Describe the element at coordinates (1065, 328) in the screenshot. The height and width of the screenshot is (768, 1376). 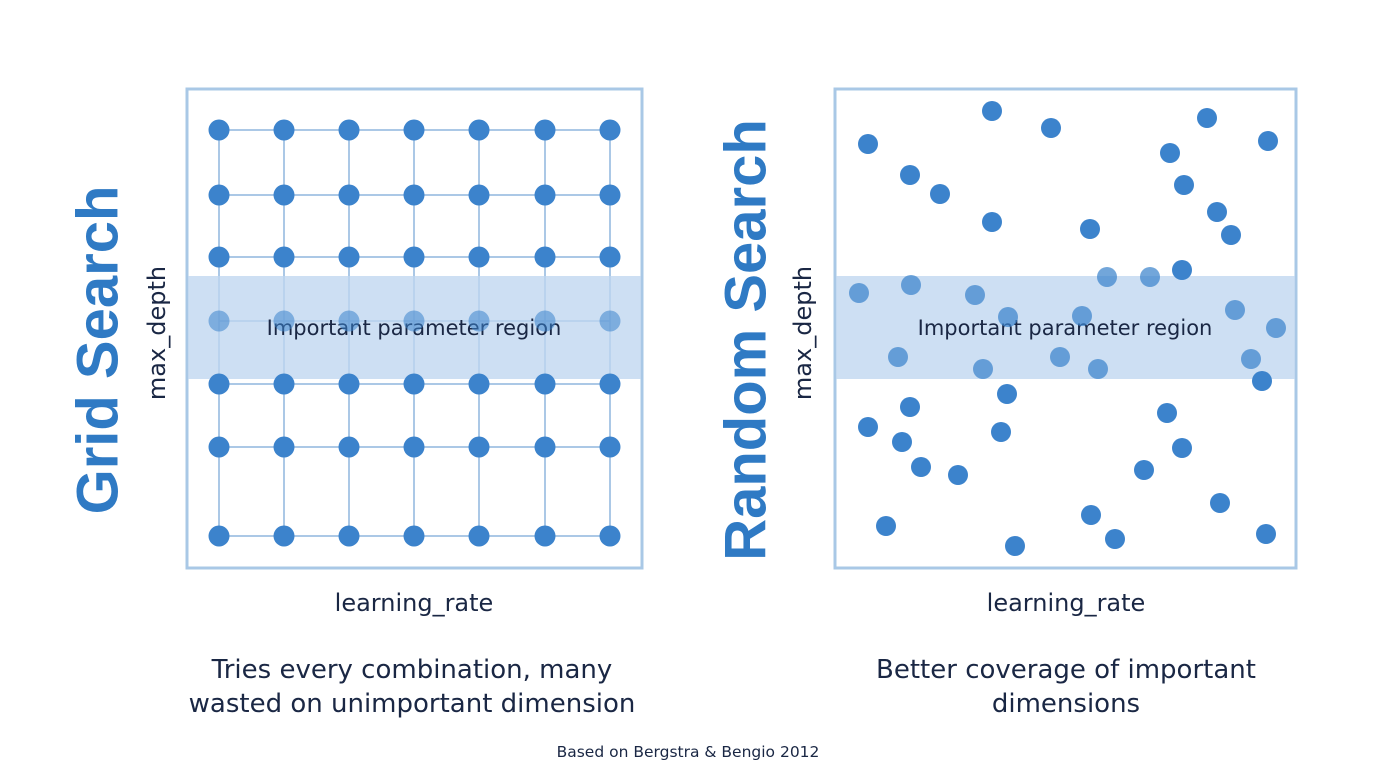
I see `random-region-label: Important parameter region` at that location.